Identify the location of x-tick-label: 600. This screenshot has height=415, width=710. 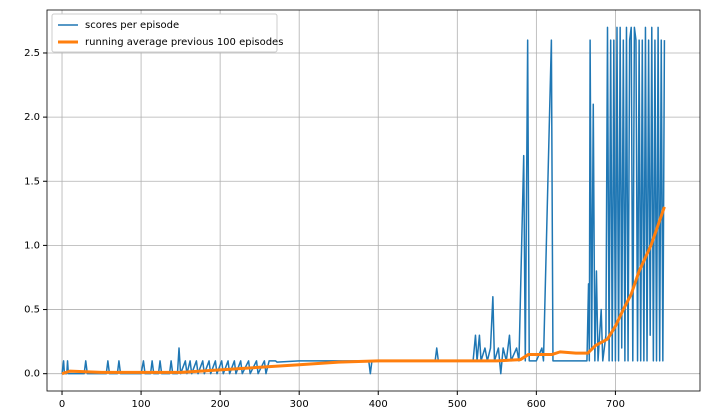
(536, 404).